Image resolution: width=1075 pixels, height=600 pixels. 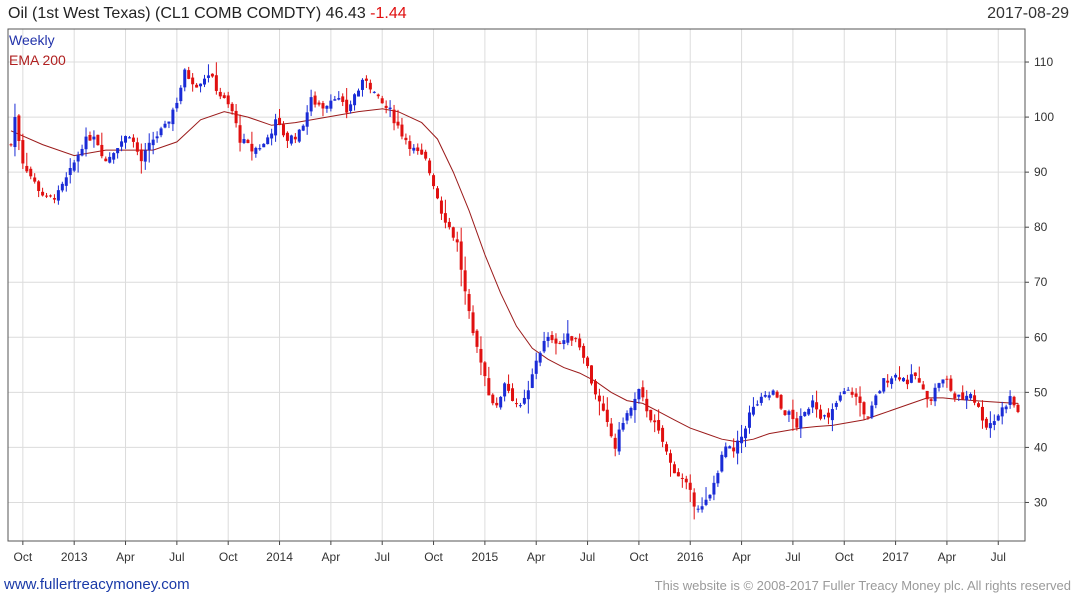 I want to click on legend-weekly: Weekly, so click(x=32, y=40).